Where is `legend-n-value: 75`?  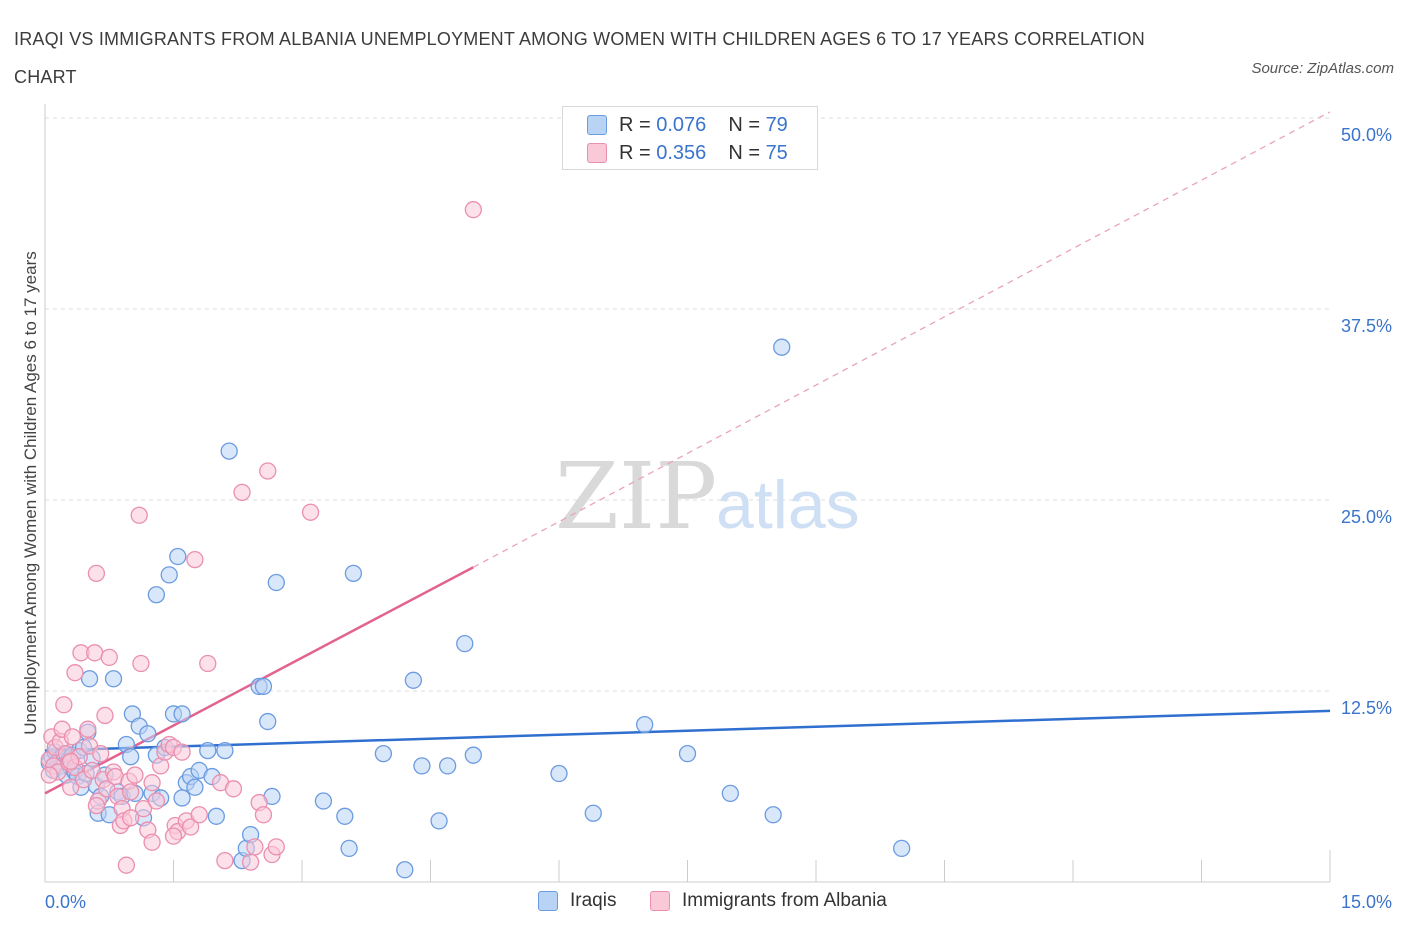 legend-n-value: 75 is located at coordinates (776, 152).